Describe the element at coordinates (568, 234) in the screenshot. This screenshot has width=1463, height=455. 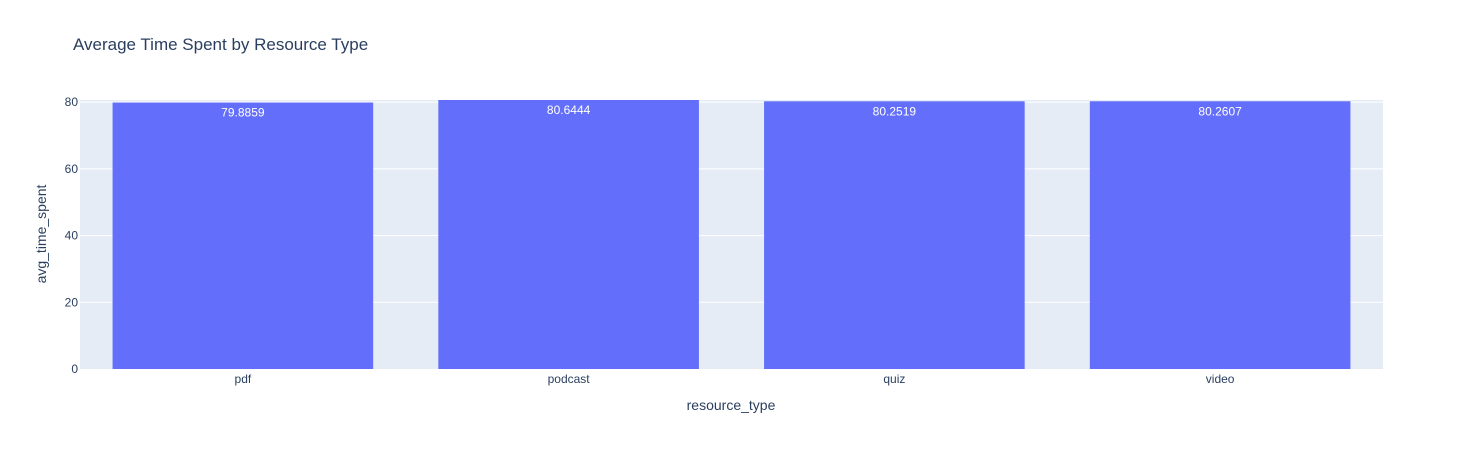
I see `bar-podcast` at that location.